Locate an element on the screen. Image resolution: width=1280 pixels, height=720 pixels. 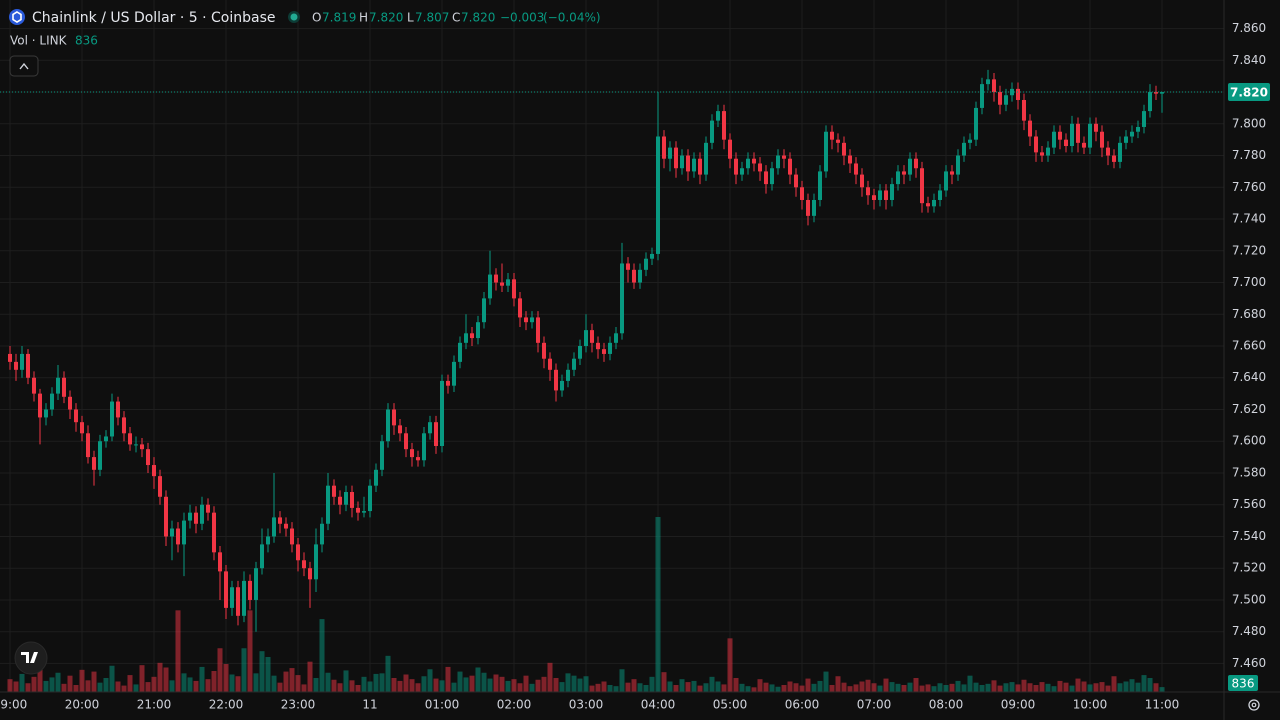
y-tick-label: 7.580 is located at coordinates (1249, 472).